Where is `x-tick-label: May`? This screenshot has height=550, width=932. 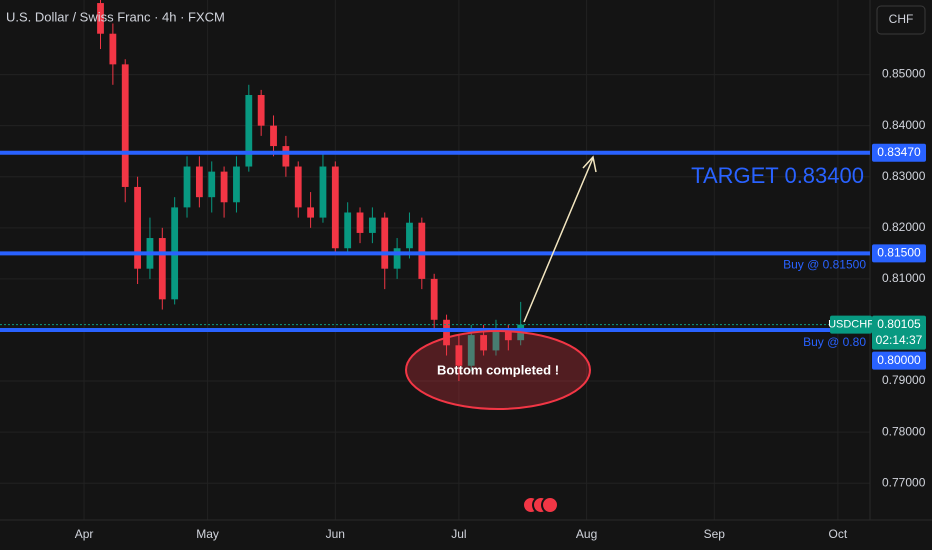
x-tick-label: May is located at coordinates (207, 534).